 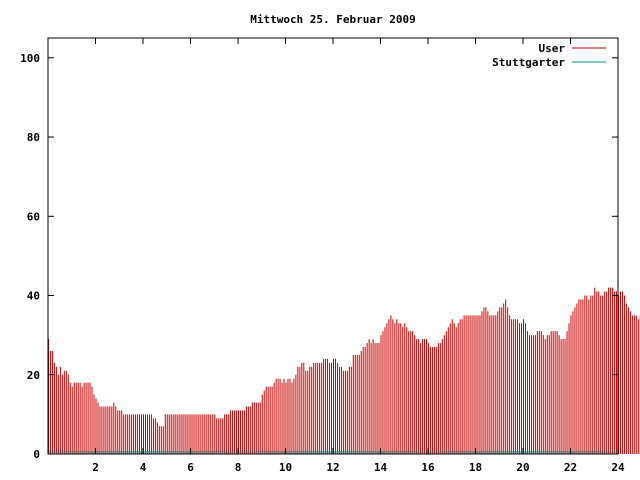 What do you see at coordinates (528, 62) in the screenshot?
I see `legend-label-stuttgarter: Stuttgarter` at bounding box center [528, 62].